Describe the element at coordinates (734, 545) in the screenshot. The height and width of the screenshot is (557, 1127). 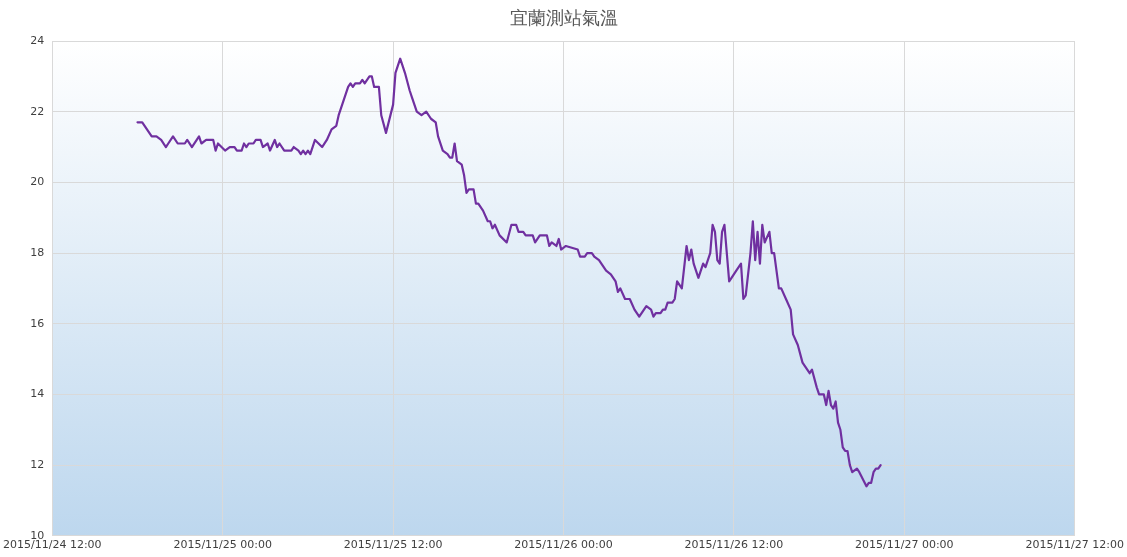
I see `x-tick-label: 2015/11/26 12:00` at that location.